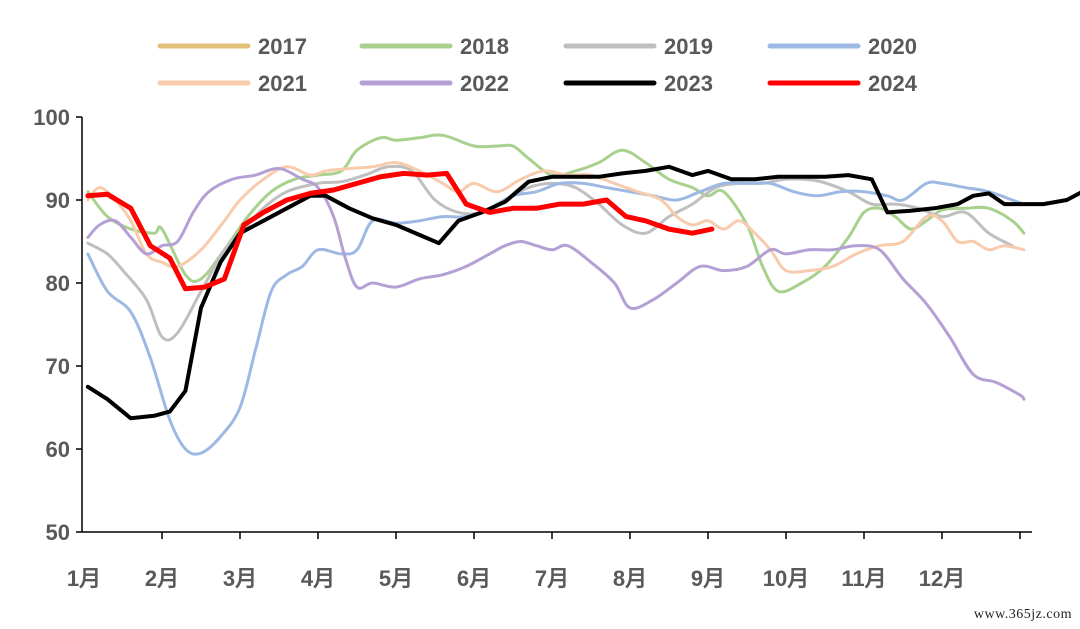  What do you see at coordinates (51, 117) in the screenshot?
I see `y-tick-label: 100` at bounding box center [51, 117].